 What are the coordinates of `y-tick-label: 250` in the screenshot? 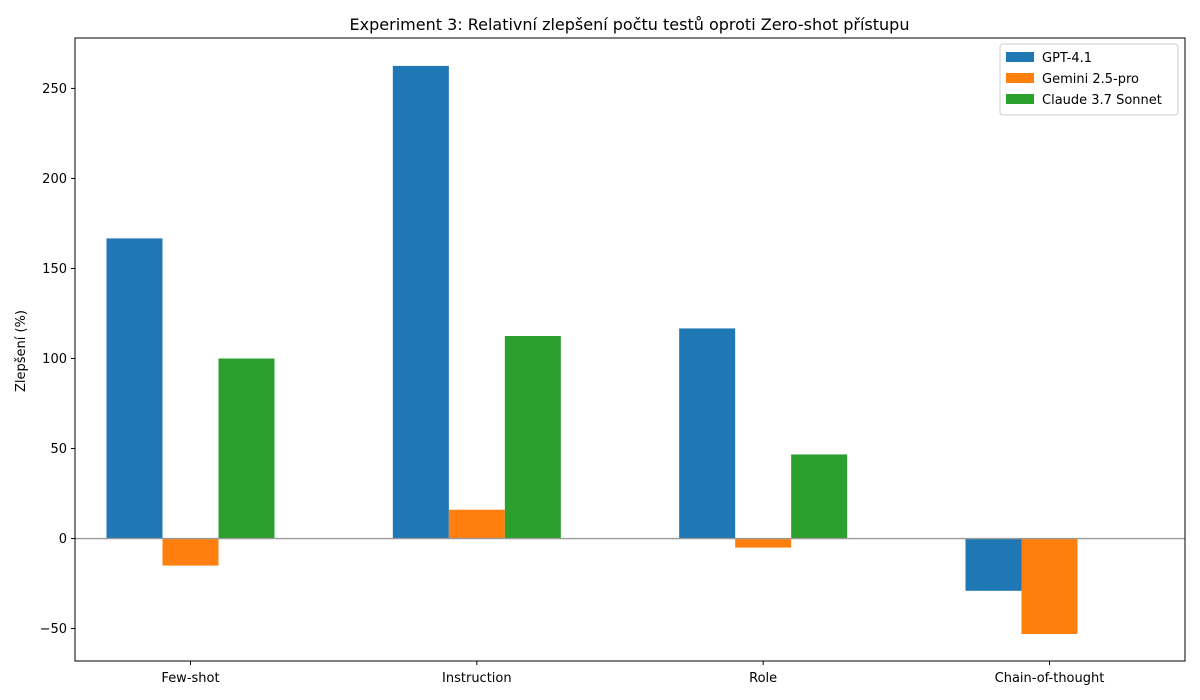 It's located at (54, 89).